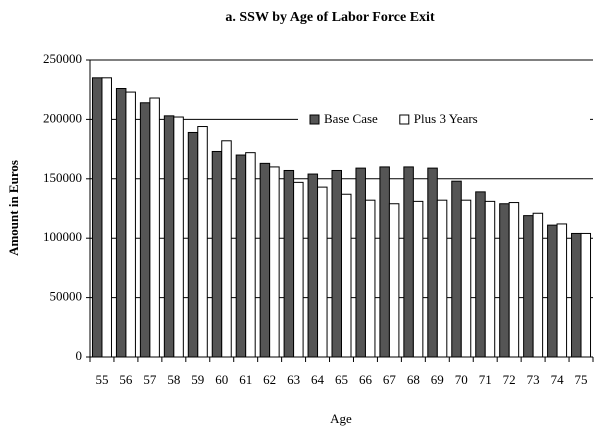  Describe the element at coordinates (62, 58) in the screenshot. I see `y-tick-label: 250000` at that location.